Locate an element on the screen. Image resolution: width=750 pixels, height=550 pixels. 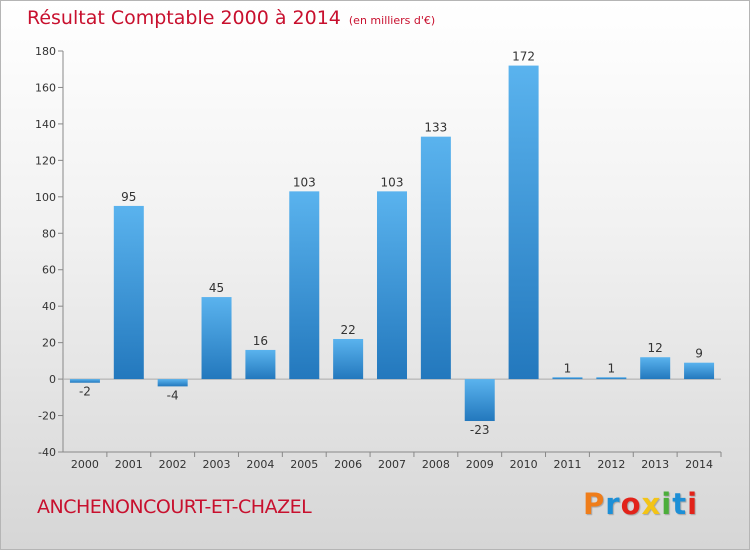
chart-title-text: Résultat Comptable 2000 à 2014 is located at coordinates (184, 18).